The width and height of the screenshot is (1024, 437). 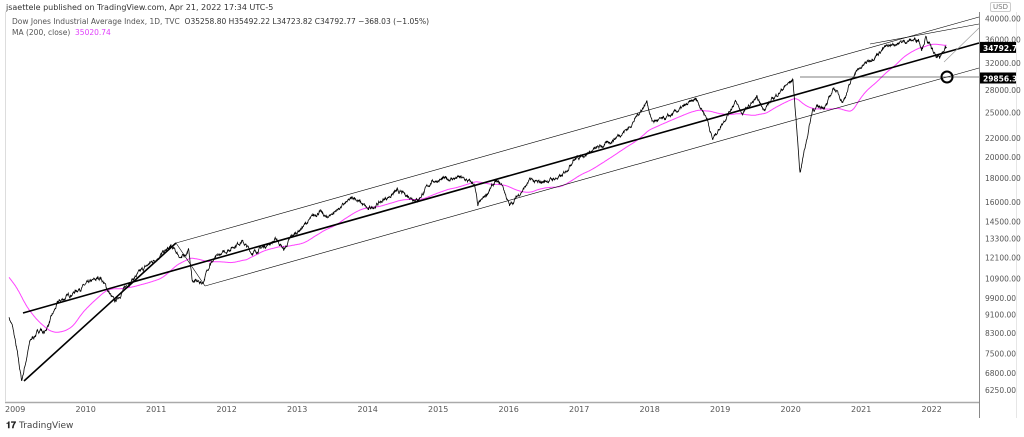 What do you see at coordinates (220, 32) in the screenshot?
I see `ma-line: MA (200, close) 35020.74` at bounding box center [220, 32].